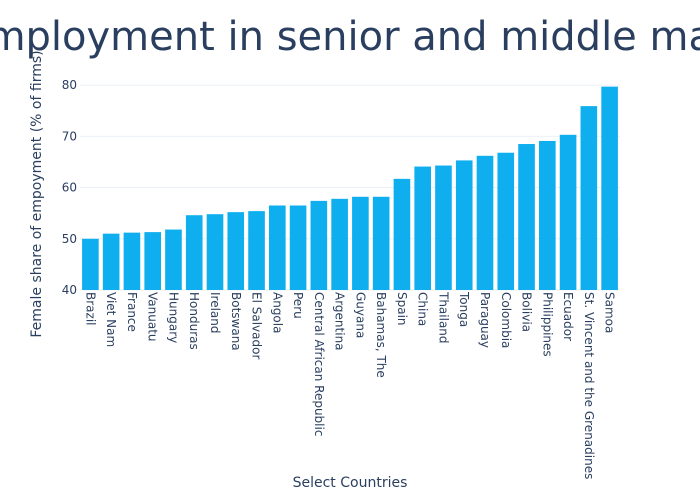 This screenshot has height=500, width=700. Describe the element at coordinates (609, 188) in the screenshot. I see `bar-samoa` at that location.